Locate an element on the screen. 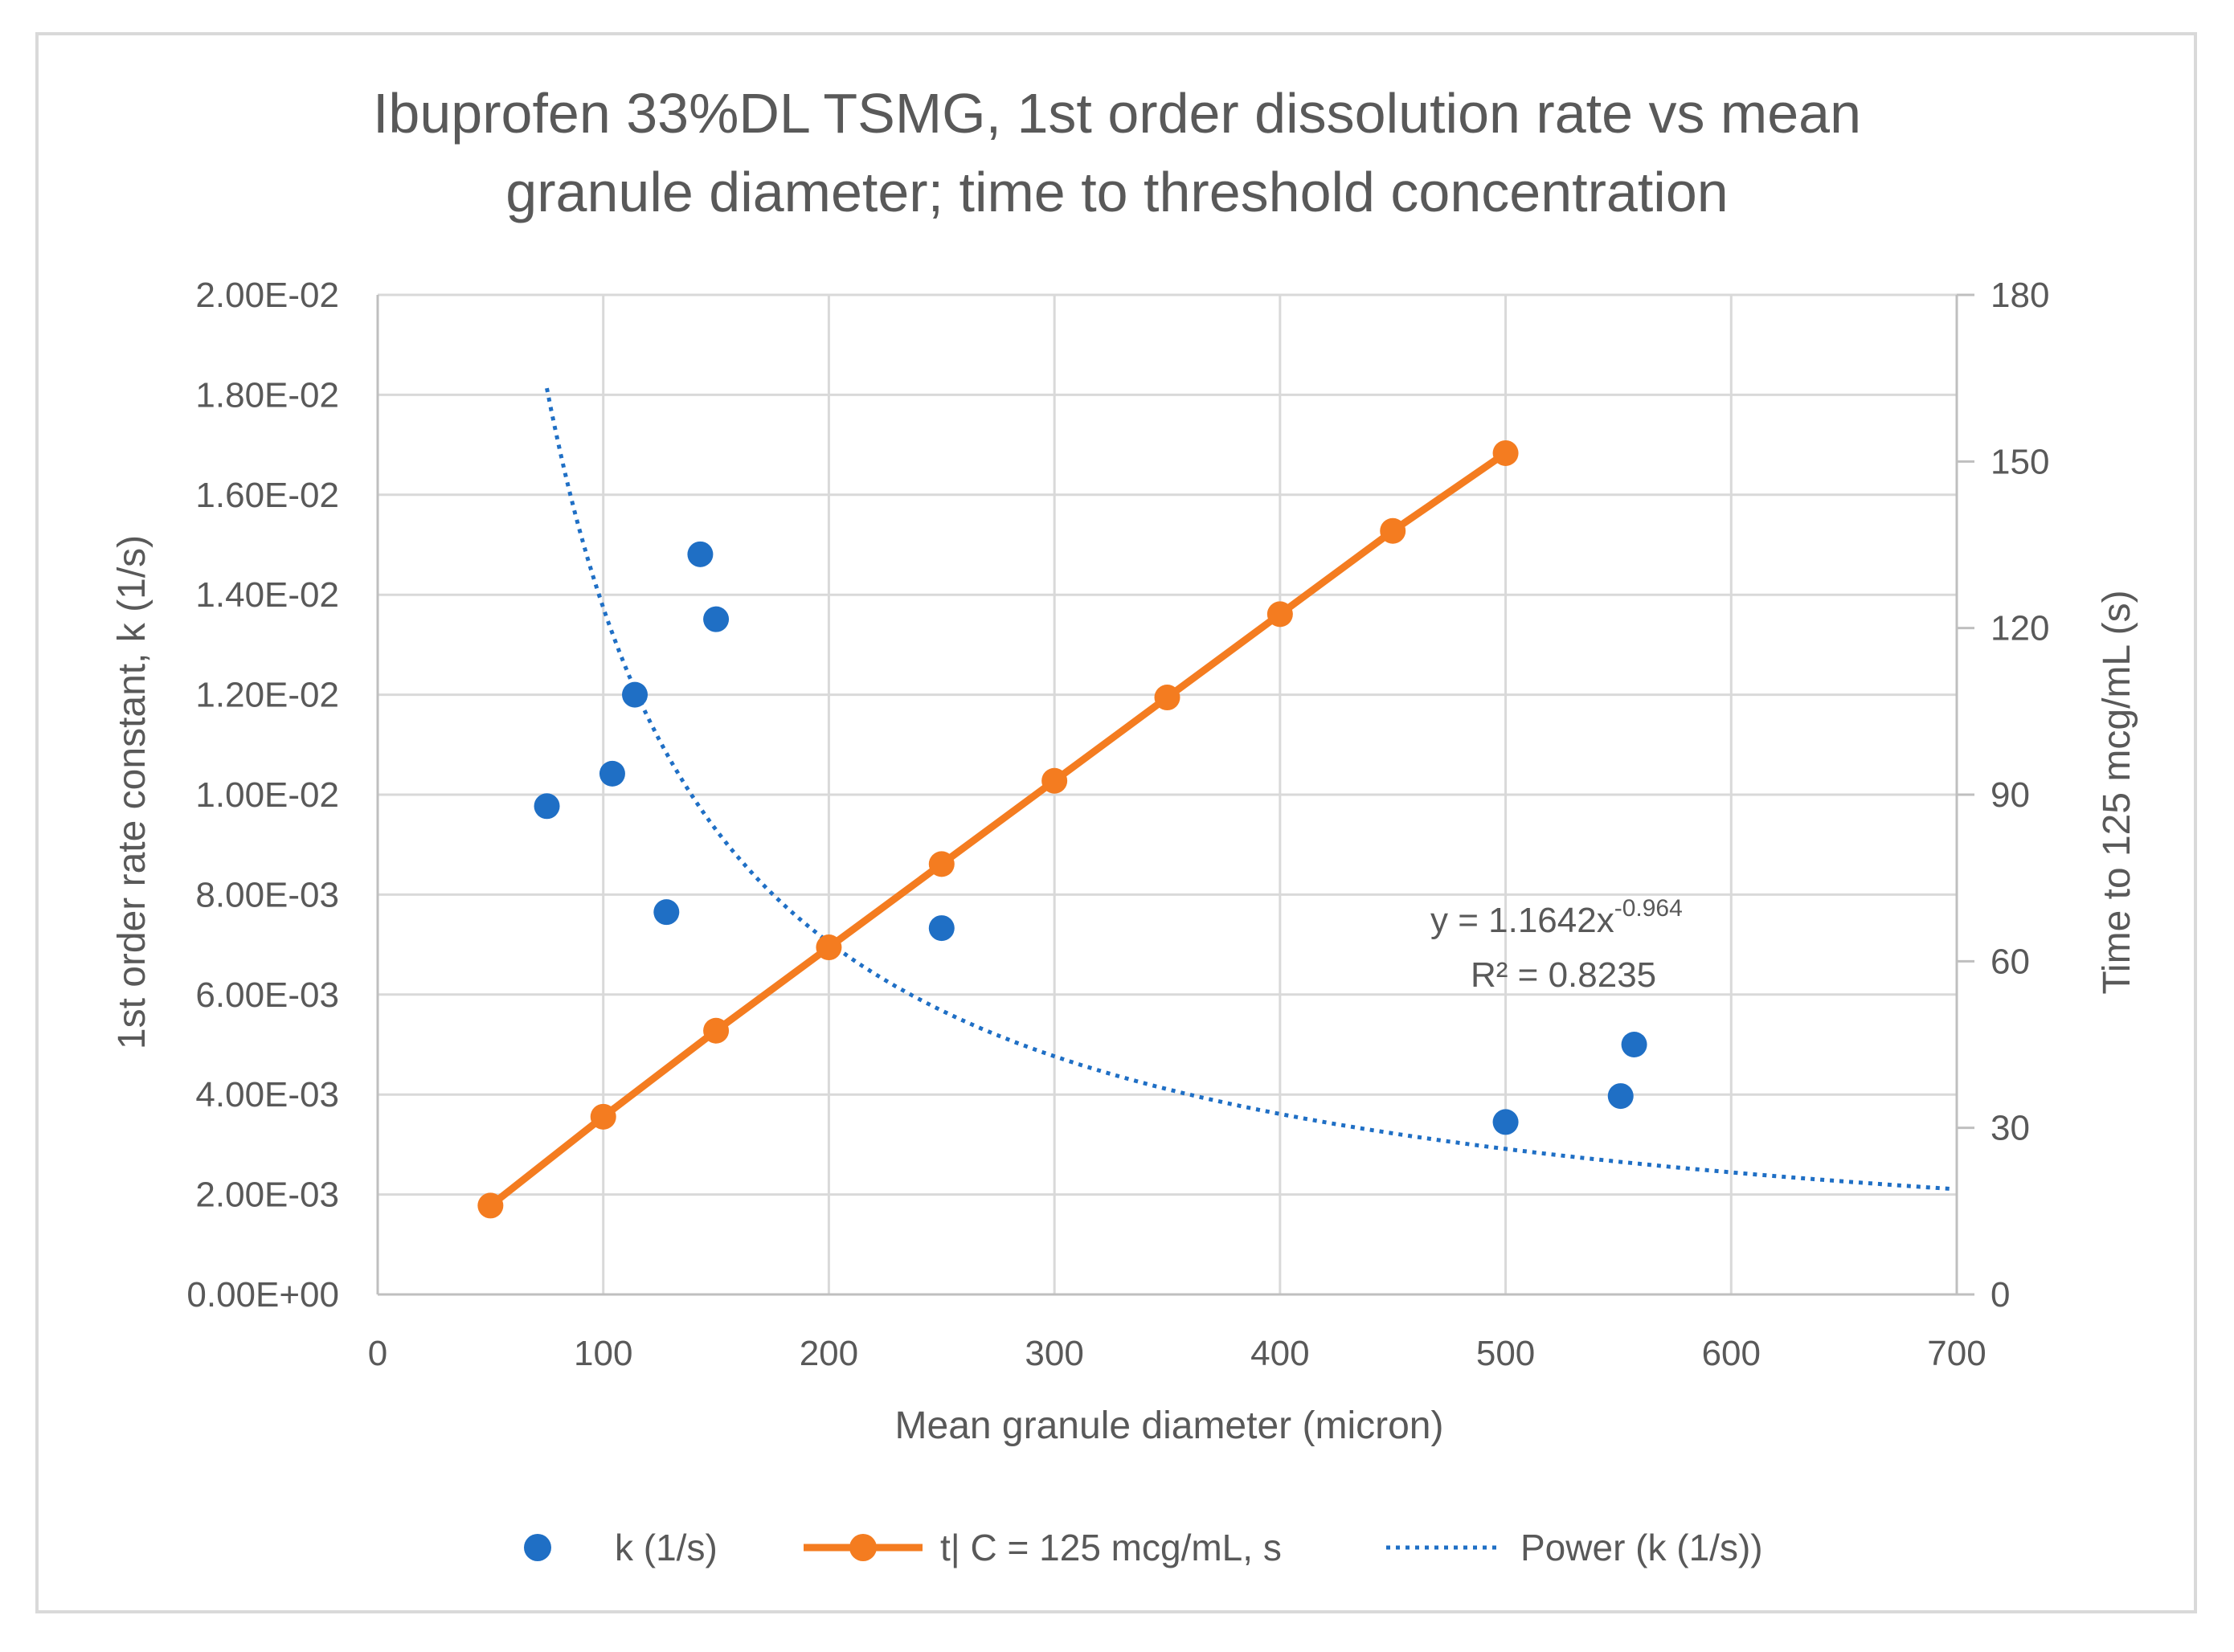 This screenshot has height=1652, width=2234. equation-exponent: -0.964 is located at coordinates (1648, 909).